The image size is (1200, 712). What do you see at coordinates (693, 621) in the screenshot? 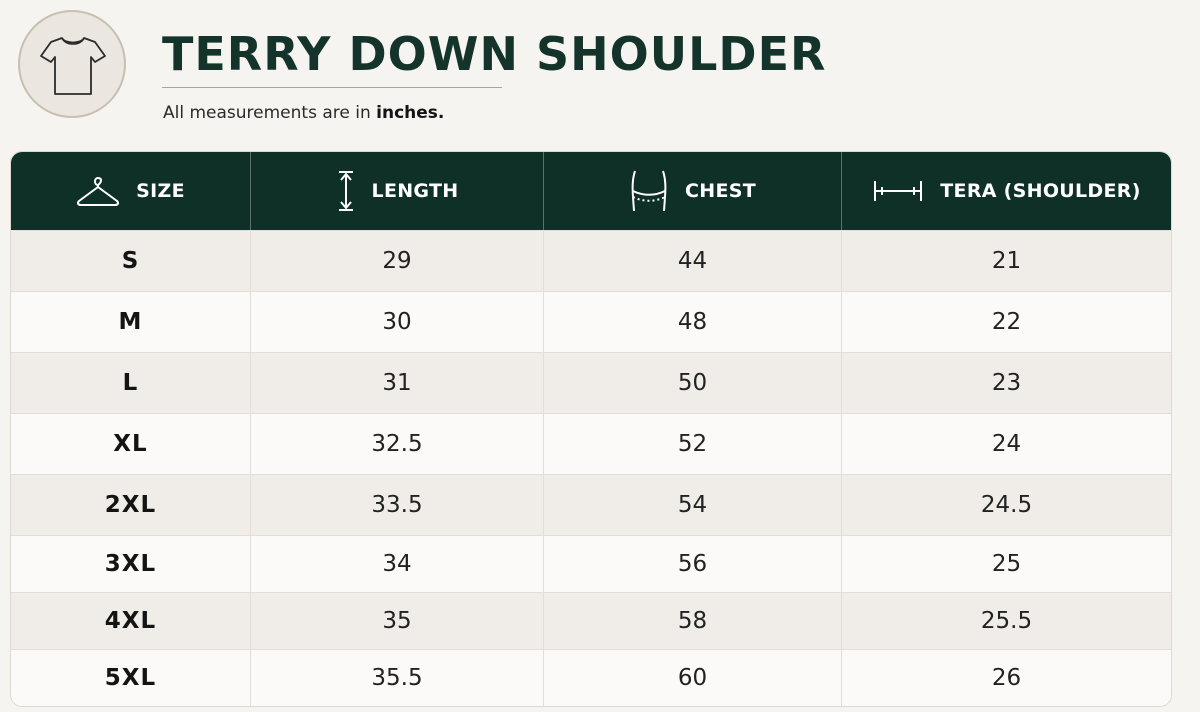
I see `chest-cell: 58` at bounding box center [693, 621].